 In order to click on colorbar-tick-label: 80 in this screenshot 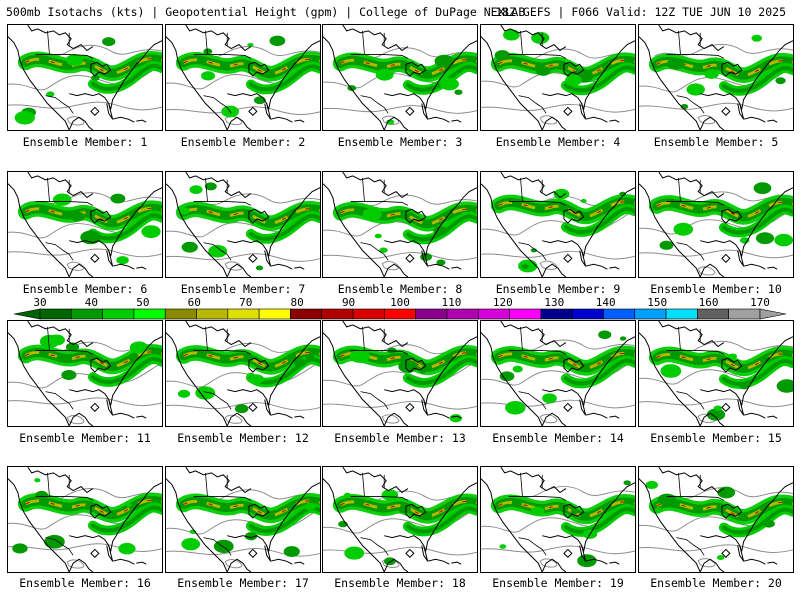, I will do `click(297, 302)`.